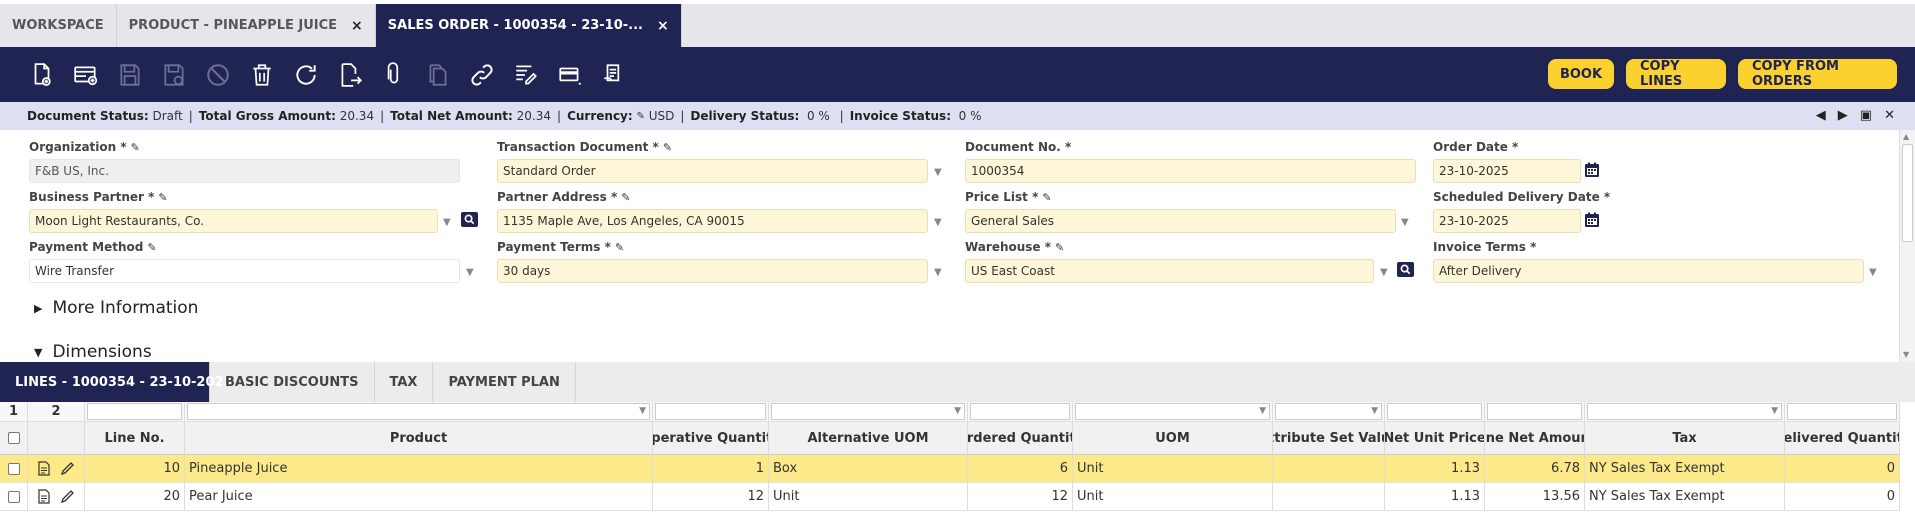 Image resolution: width=1915 pixels, height=528 pixels. Describe the element at coordinates (58, 25) in the screenshot. I see `tab-workspace: WORKSPACE` at that location.